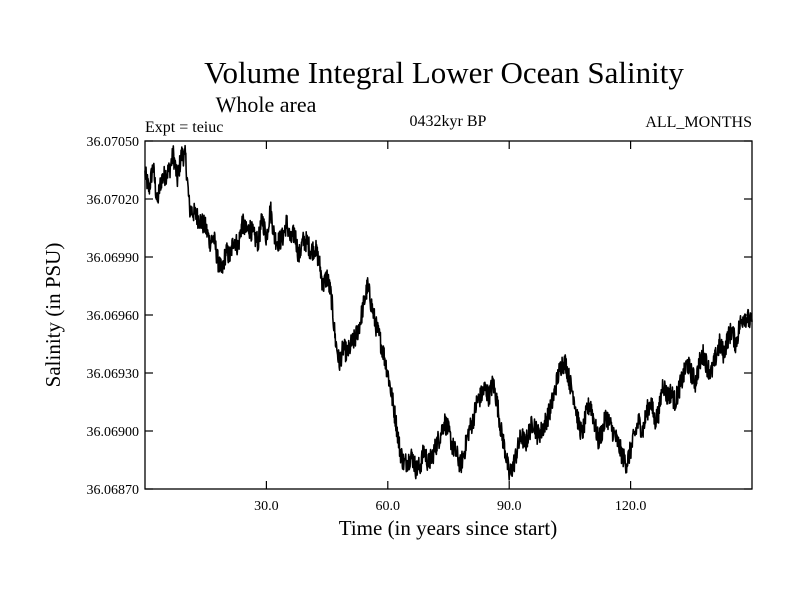 This screenshot has height=600, width=800. Describe the element at coordinates (113, 316) in the screenshot. I see `y-tick-label: 36.06960` at that location.